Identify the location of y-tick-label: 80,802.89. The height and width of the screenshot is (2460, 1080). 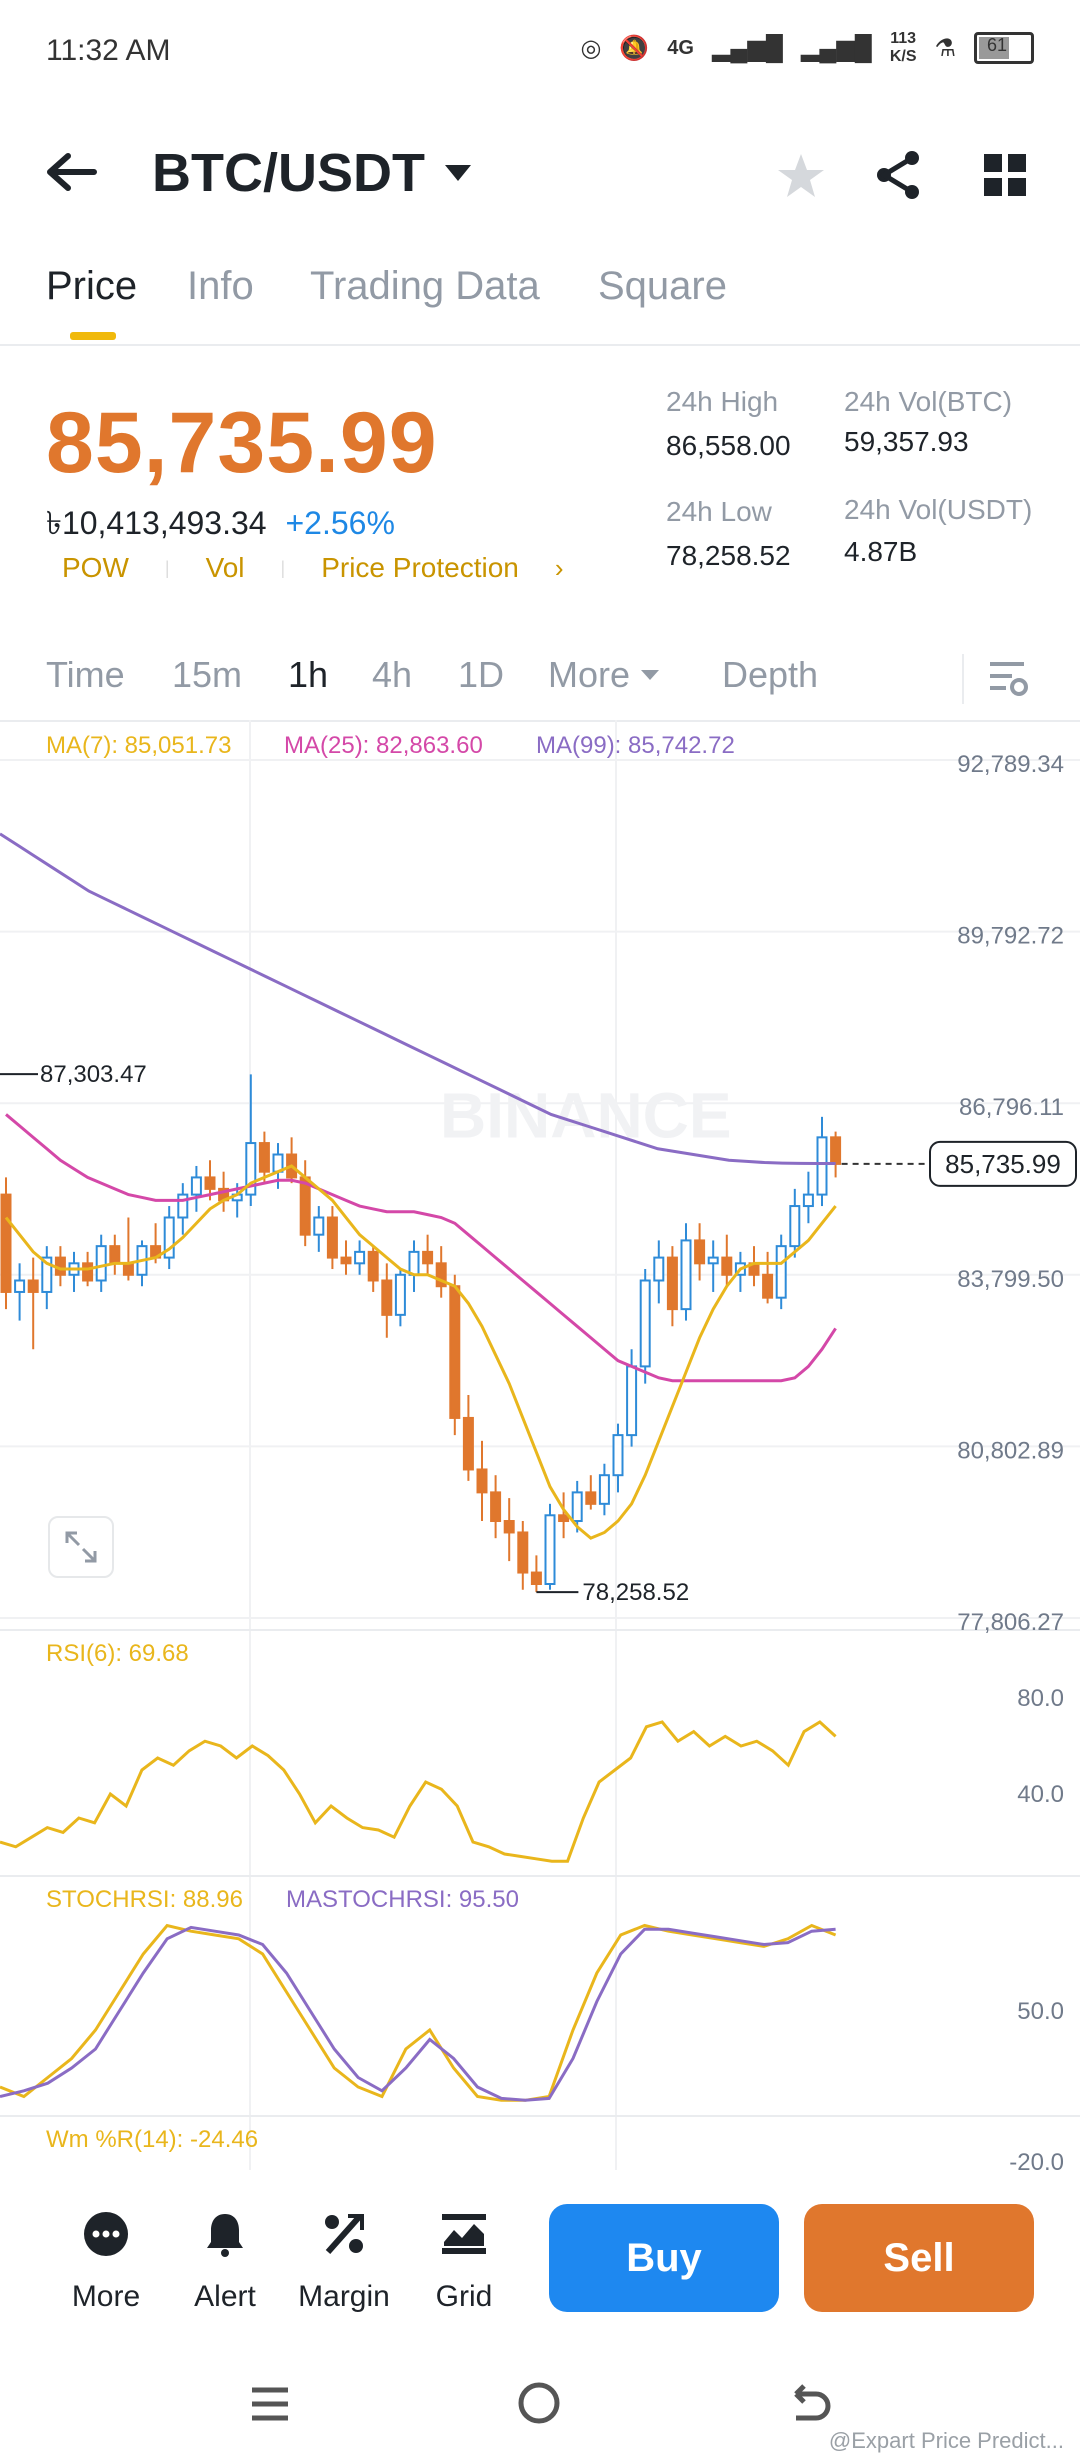
(1010, 1450).